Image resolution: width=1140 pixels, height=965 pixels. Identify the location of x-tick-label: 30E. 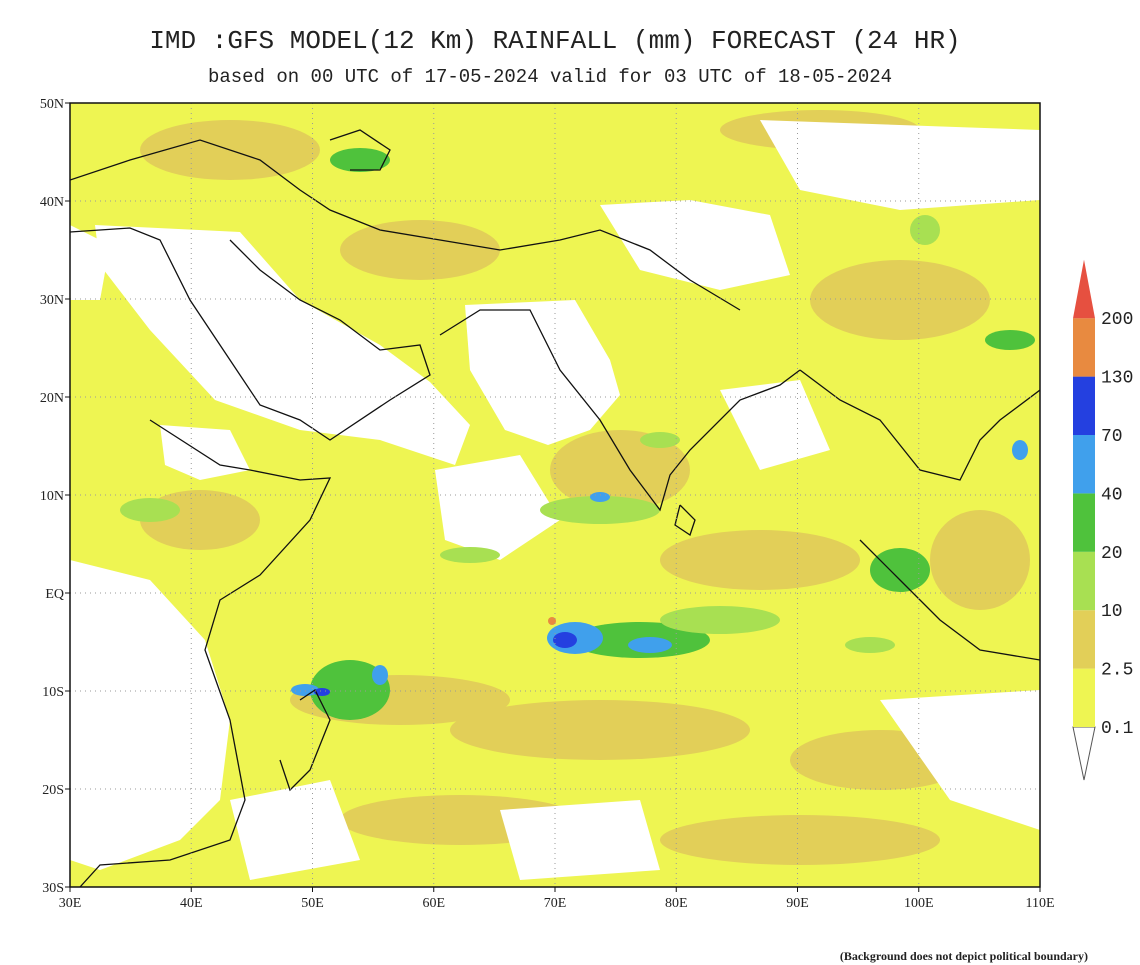
(70, 903).